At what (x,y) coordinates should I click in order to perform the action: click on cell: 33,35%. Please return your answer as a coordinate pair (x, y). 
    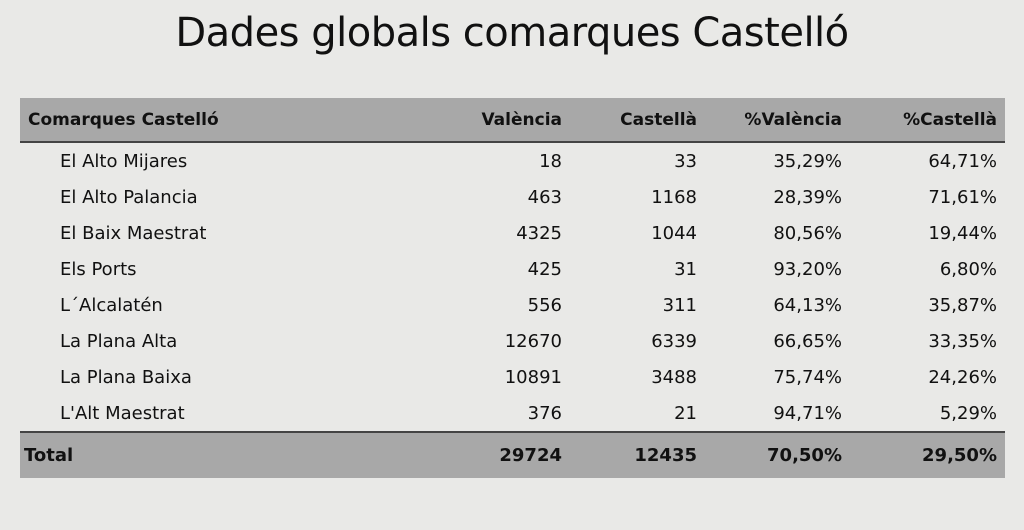
    Looking at the image, I should click on (962, 341).